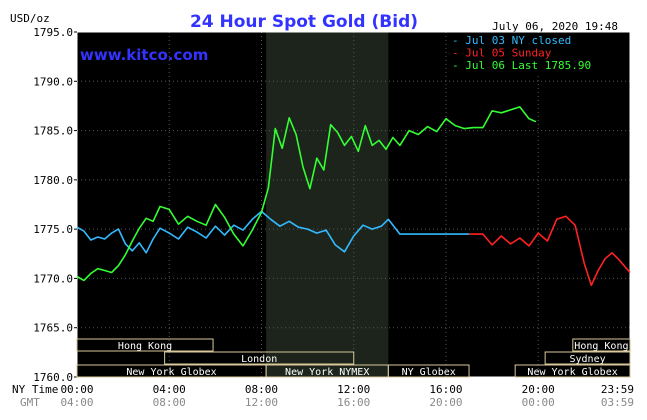  What do you see at coordinates (30, 402) in the screenshot?
I see `gmt-label: GMT` at bounding box center [30, 402].